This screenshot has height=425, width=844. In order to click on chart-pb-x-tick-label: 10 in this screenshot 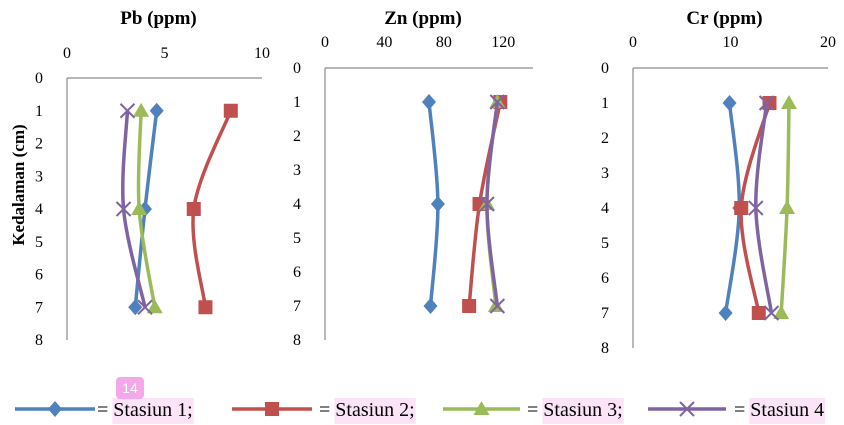, I will do `click(262, 53)`.